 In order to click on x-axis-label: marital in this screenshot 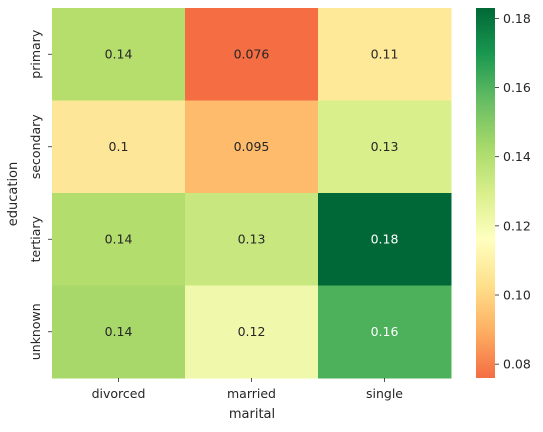, I will do `click(252, 414)`.